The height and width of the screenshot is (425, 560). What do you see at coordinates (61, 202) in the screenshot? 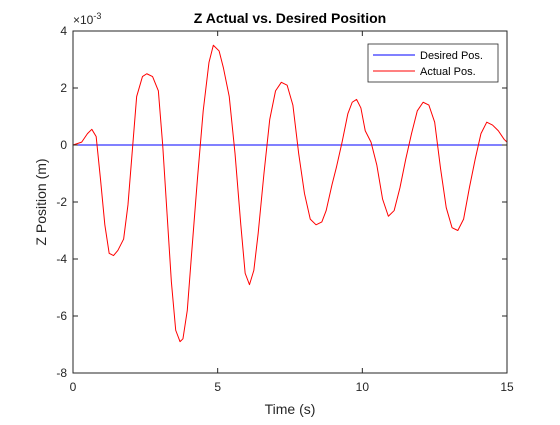
I see `y-tick-label-3: -2` at bounding box center [61, 202].